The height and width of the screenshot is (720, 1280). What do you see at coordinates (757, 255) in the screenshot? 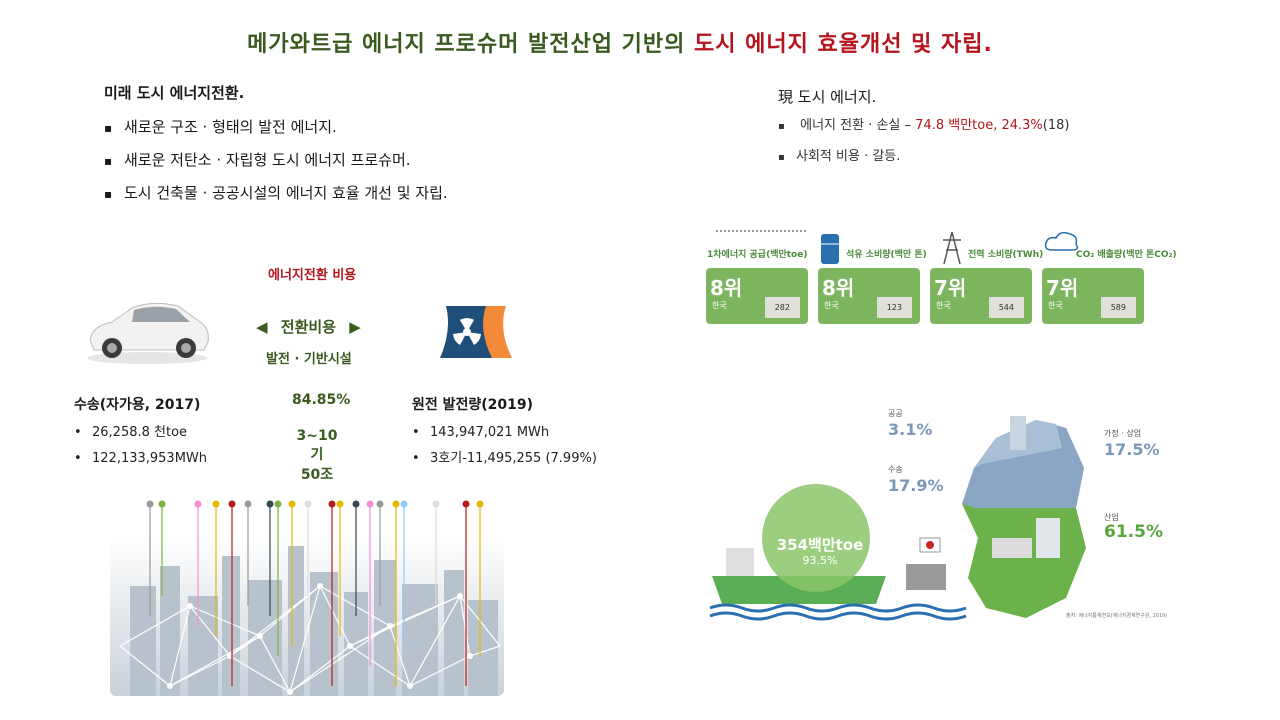
I see `ranking-label: 1차에너지 공급(백만toe)` at bounding box center [757, 255].